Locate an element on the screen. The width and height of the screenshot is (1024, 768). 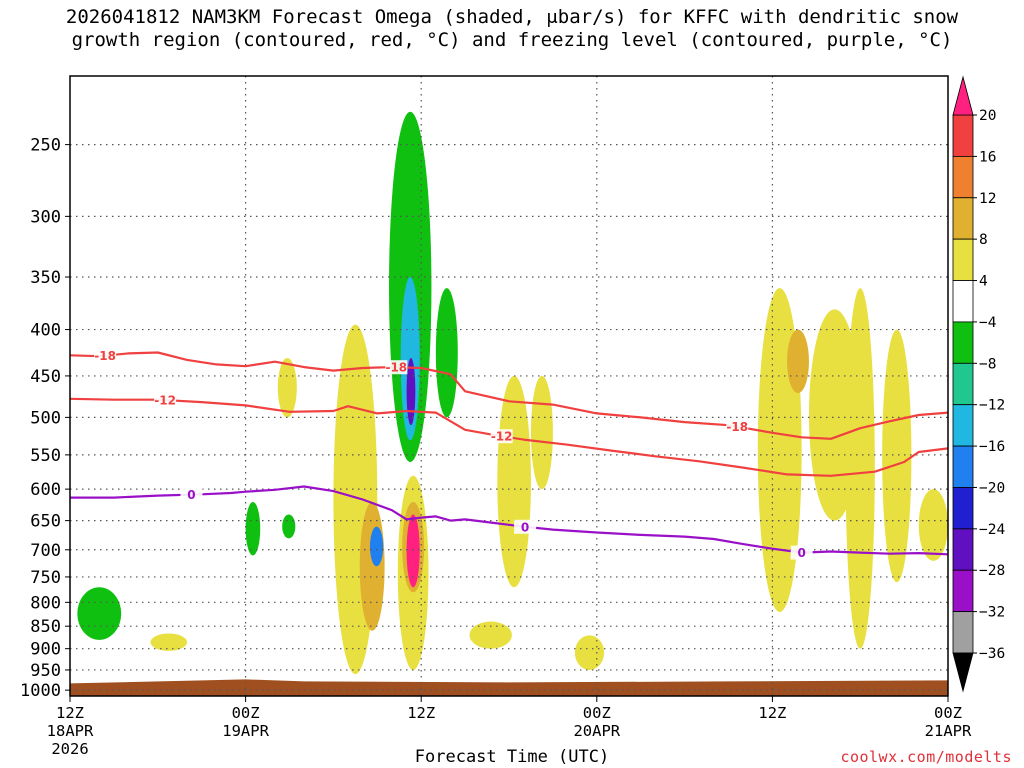
x-tick-label: 20APR is located at coordinates (596, 731).